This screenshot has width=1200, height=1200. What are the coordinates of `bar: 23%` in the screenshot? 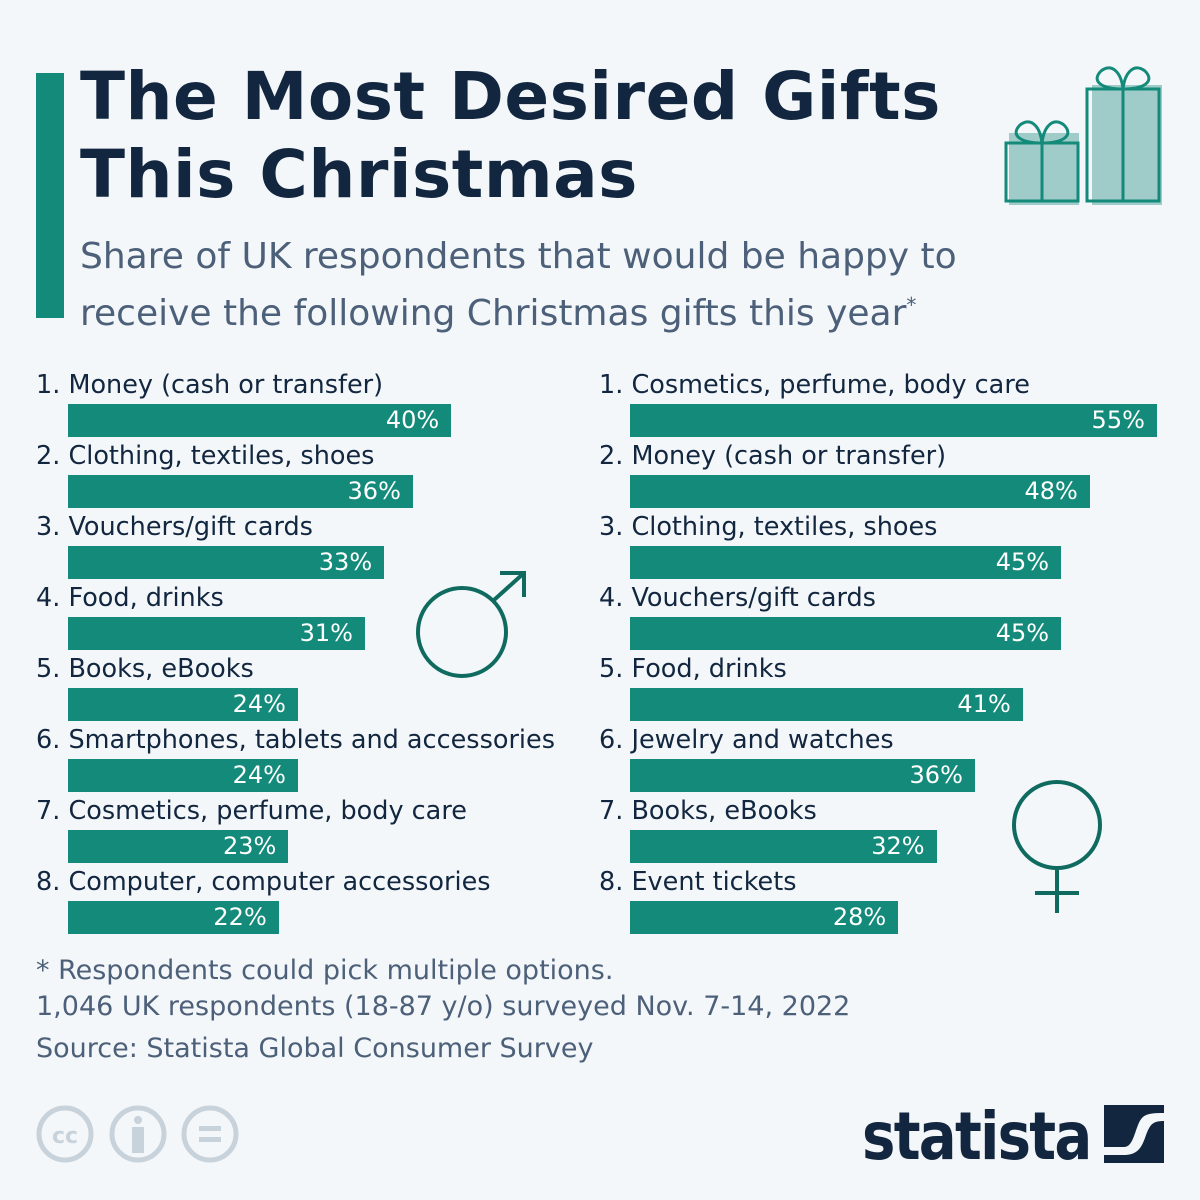 It's located at (178, 846).